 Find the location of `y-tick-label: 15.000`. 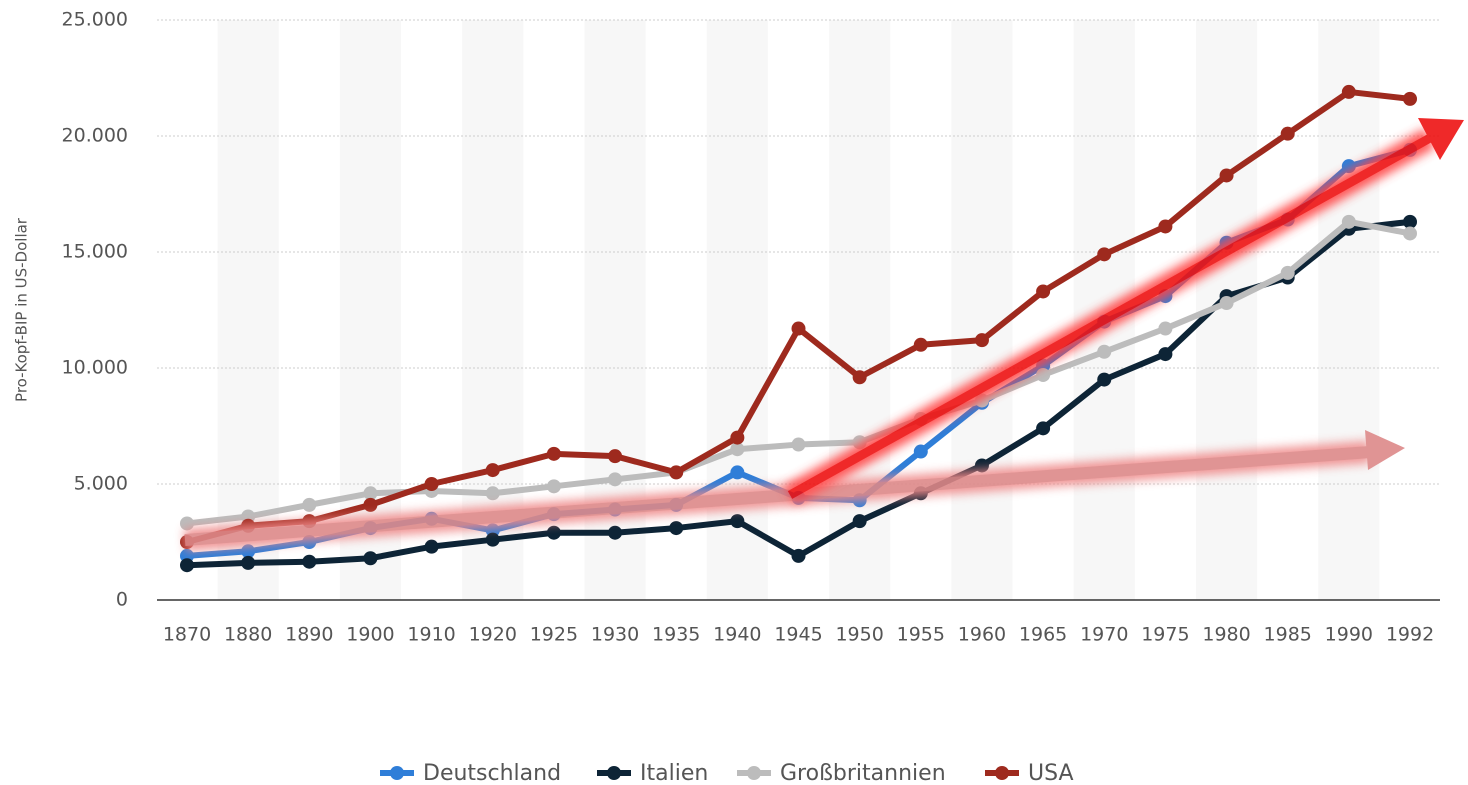

y-tick-label: 15.000 is located at coordinates (95, 252).